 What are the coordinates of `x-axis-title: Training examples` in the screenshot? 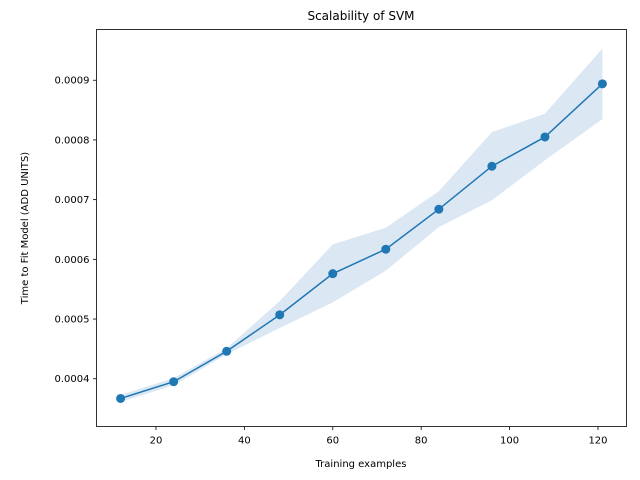 It's located at (361, 464).